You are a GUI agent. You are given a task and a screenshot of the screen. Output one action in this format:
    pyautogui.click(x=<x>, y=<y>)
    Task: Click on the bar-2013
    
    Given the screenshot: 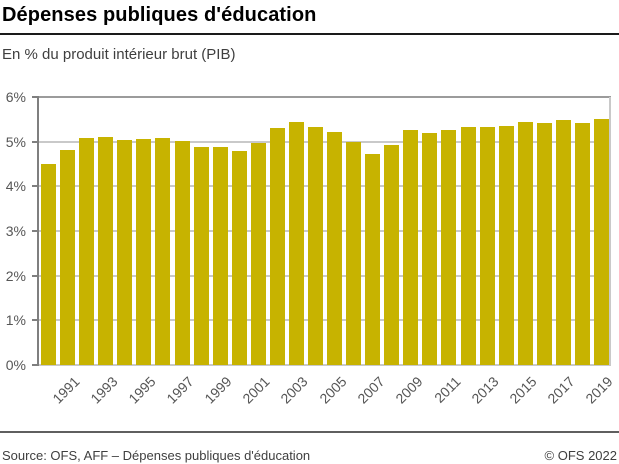 What is the action you would take?
    pyautogui.click(x=487, y=245)
    